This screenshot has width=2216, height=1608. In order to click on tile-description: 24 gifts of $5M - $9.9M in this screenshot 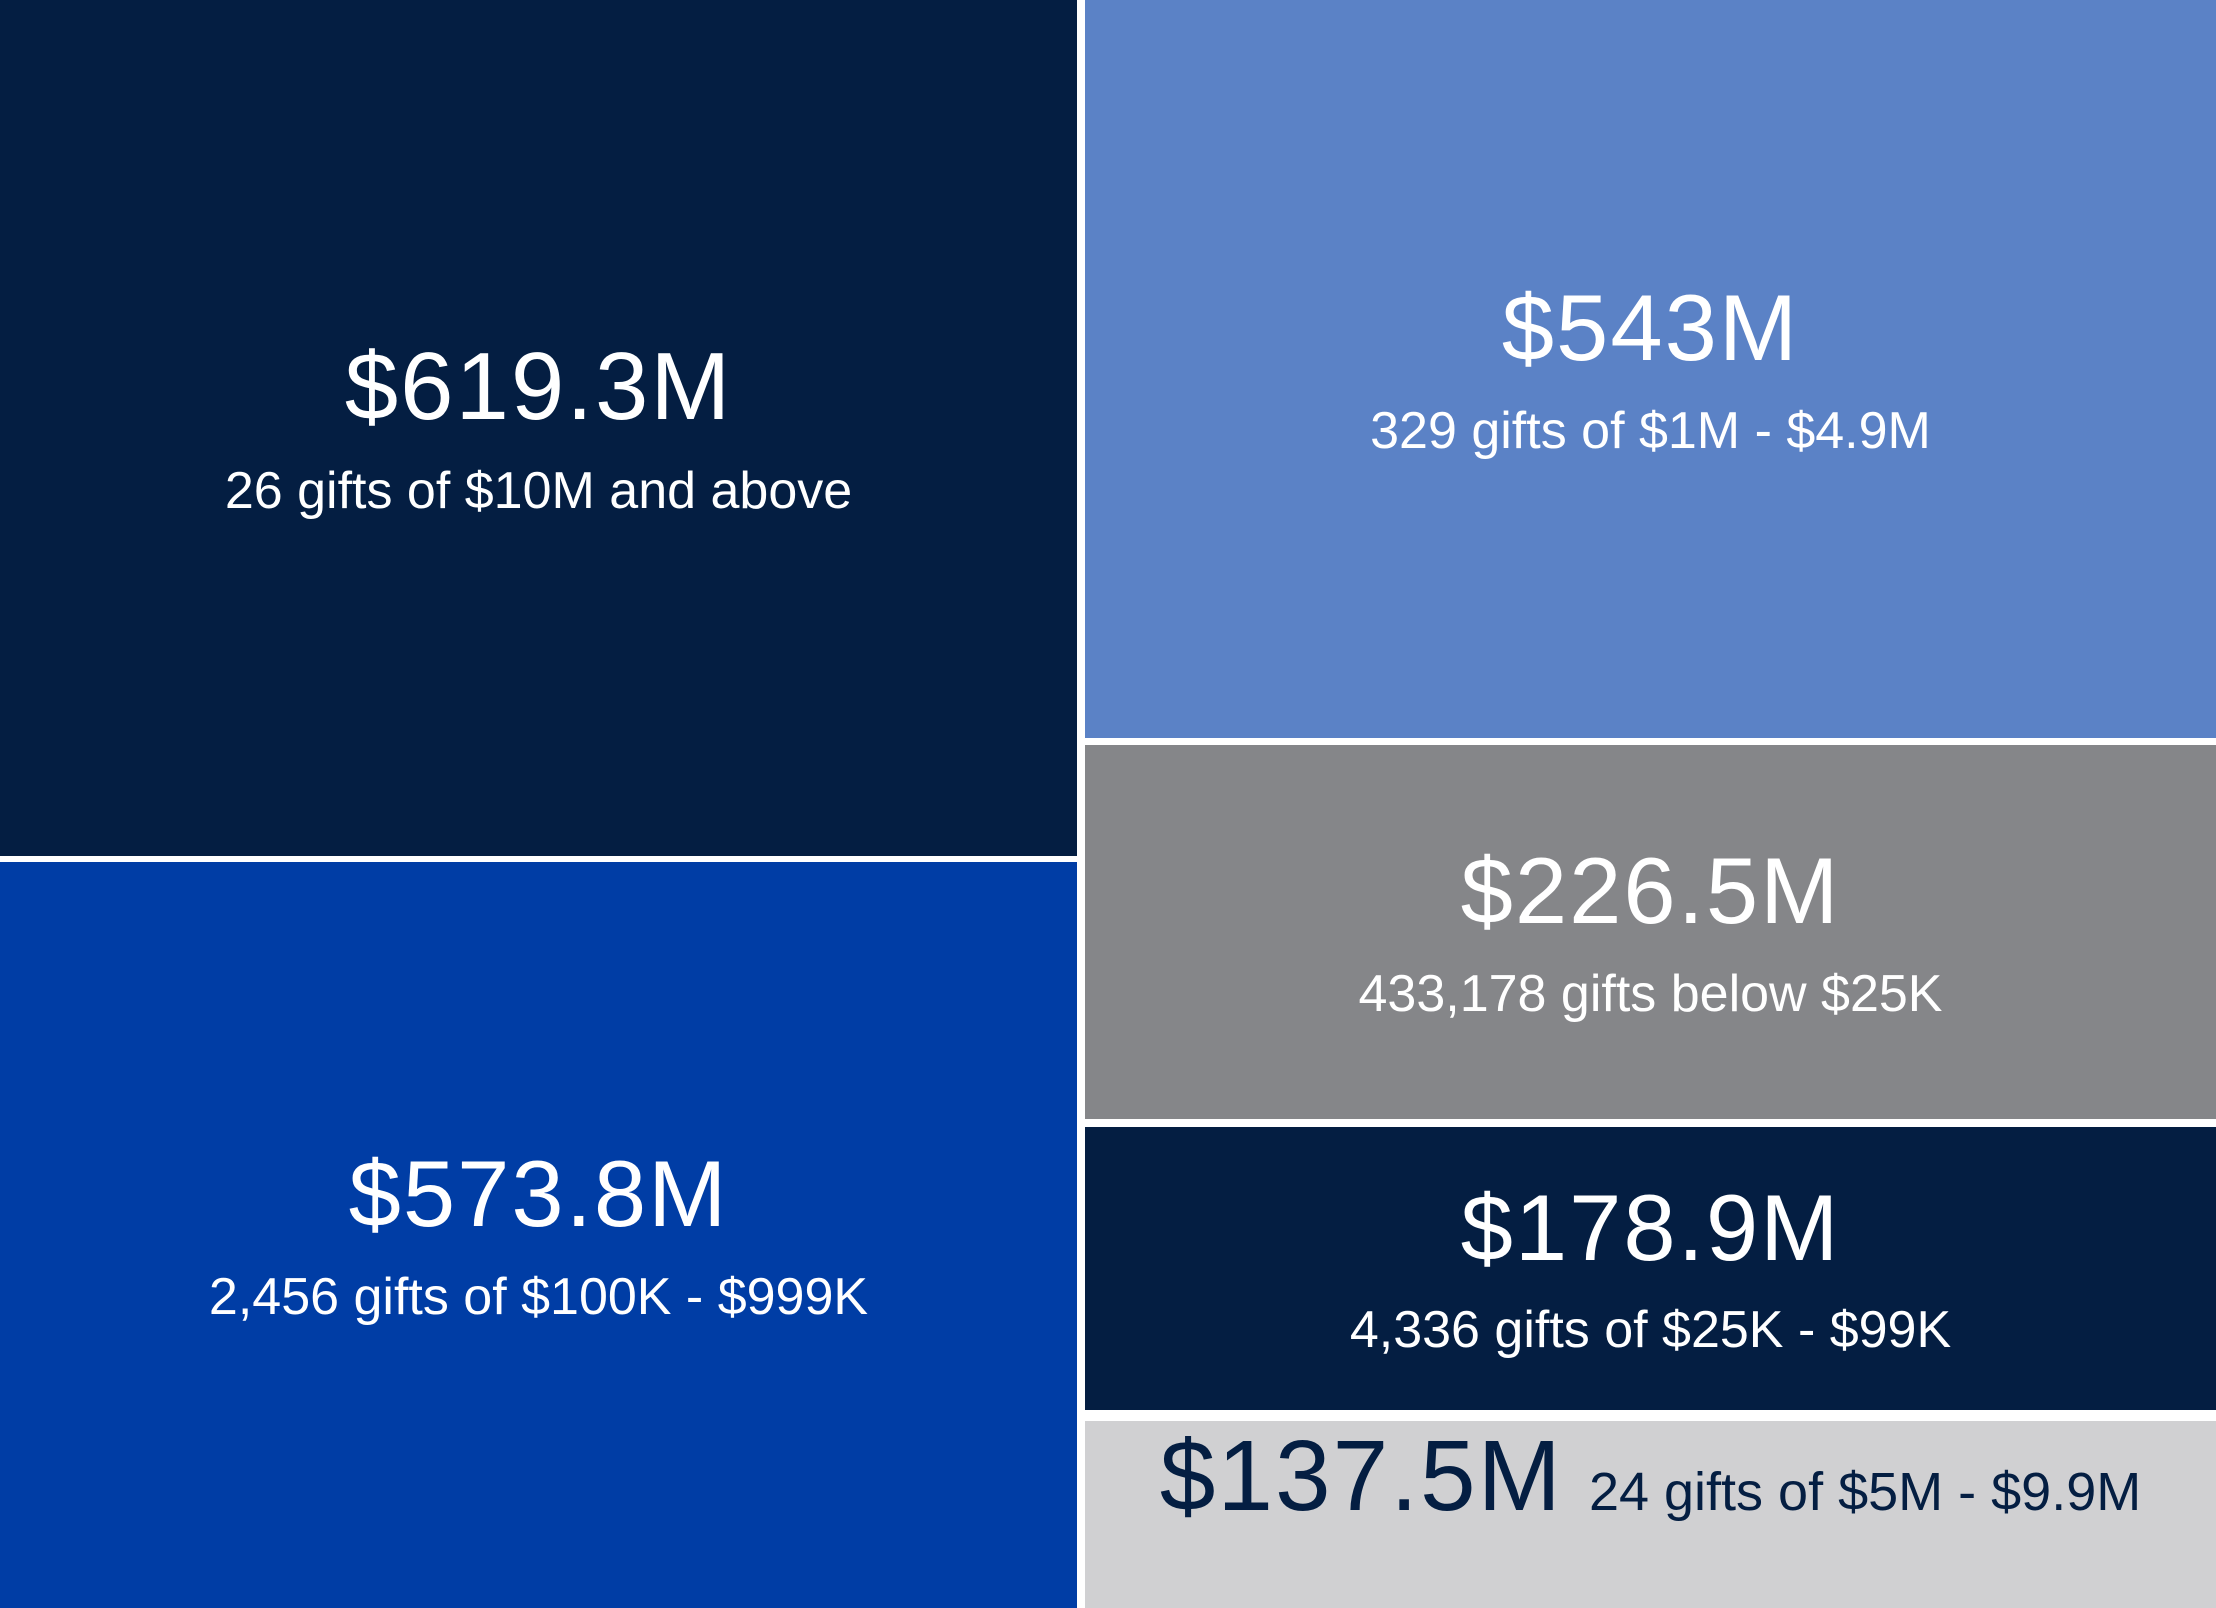, I will do `click(1865, 1492)`.